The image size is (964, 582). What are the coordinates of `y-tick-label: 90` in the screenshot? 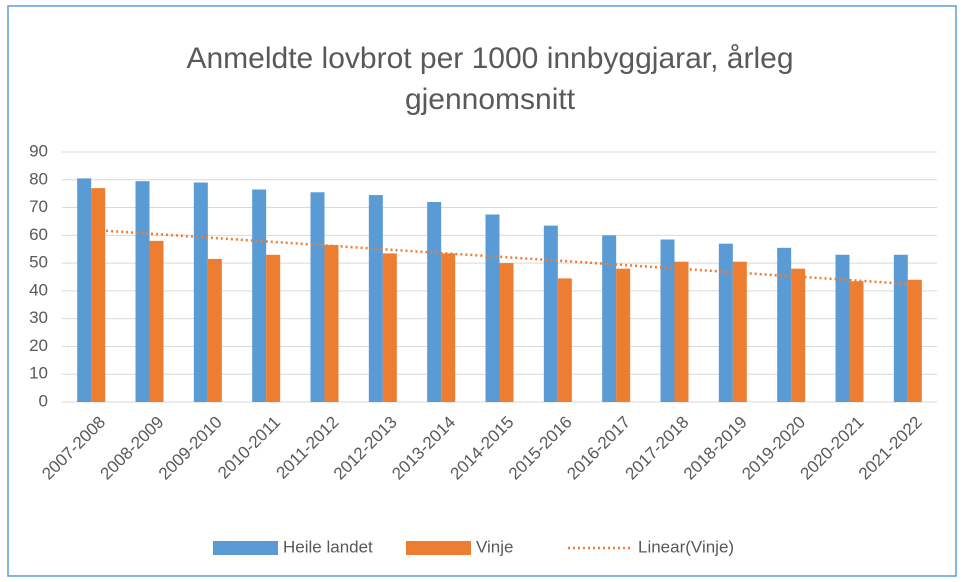 It's located at (38, 150).